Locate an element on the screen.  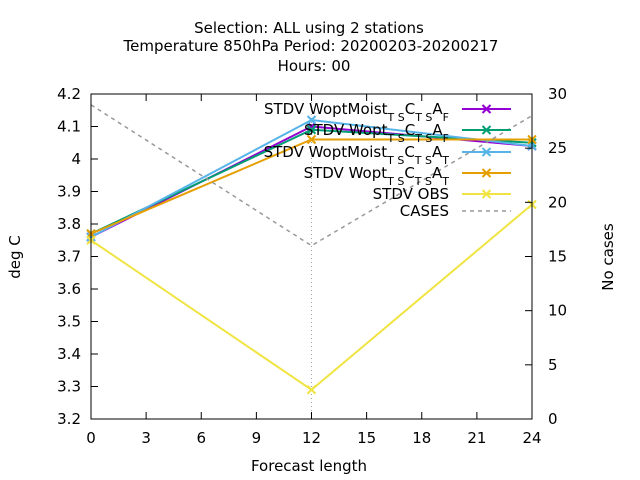
title-line-1: Selection: ALL using 2 stations is located at coordinates (309, 28).